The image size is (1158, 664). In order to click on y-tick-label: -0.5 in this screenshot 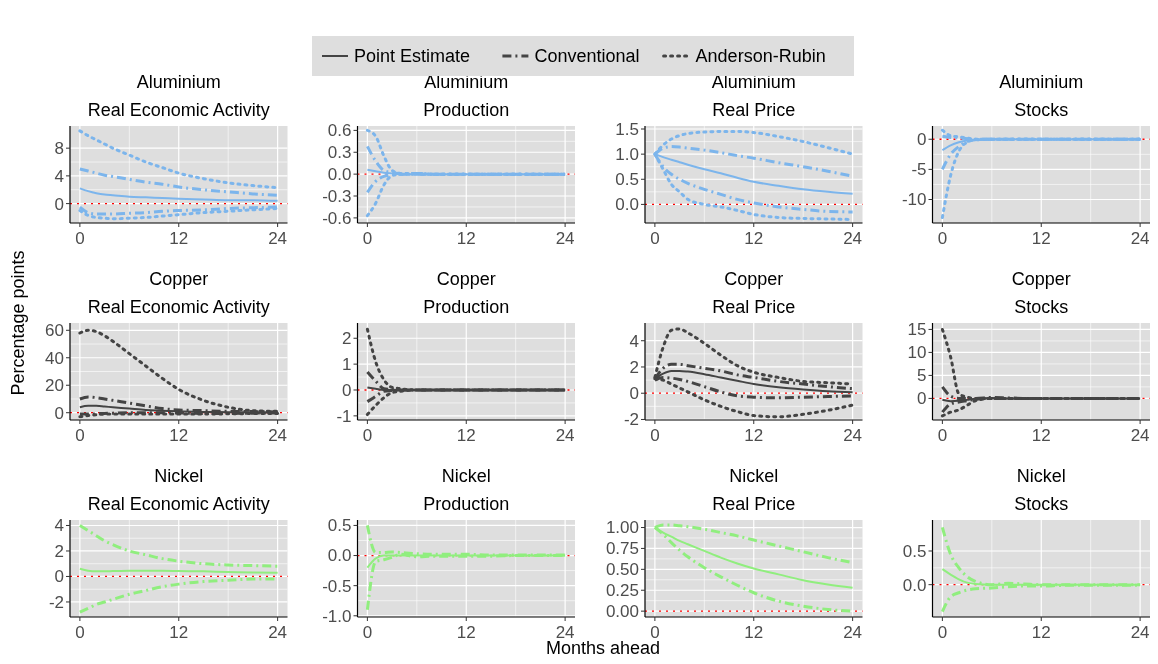, I will do `click(337, 586)`.